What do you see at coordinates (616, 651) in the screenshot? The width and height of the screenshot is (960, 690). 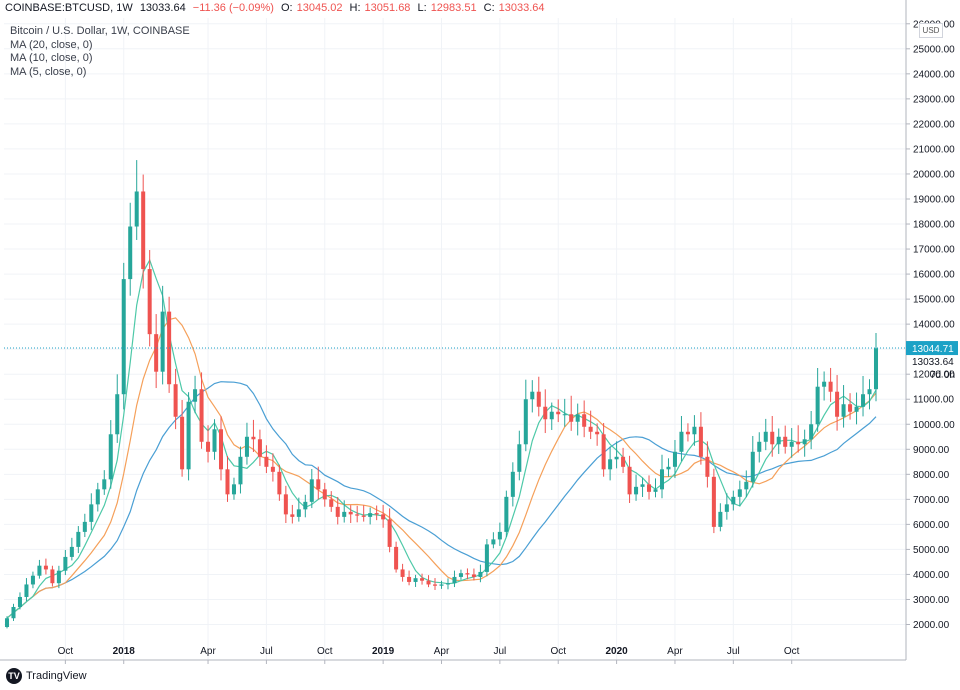 I see `time-tick-label: 2020` at bounding box center [616, 651].